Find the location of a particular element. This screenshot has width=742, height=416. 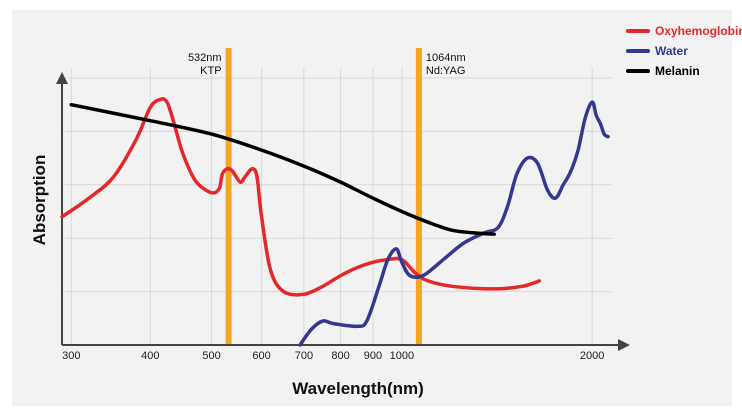

x-tick-label: 800 is located at coordinates (340, 356).